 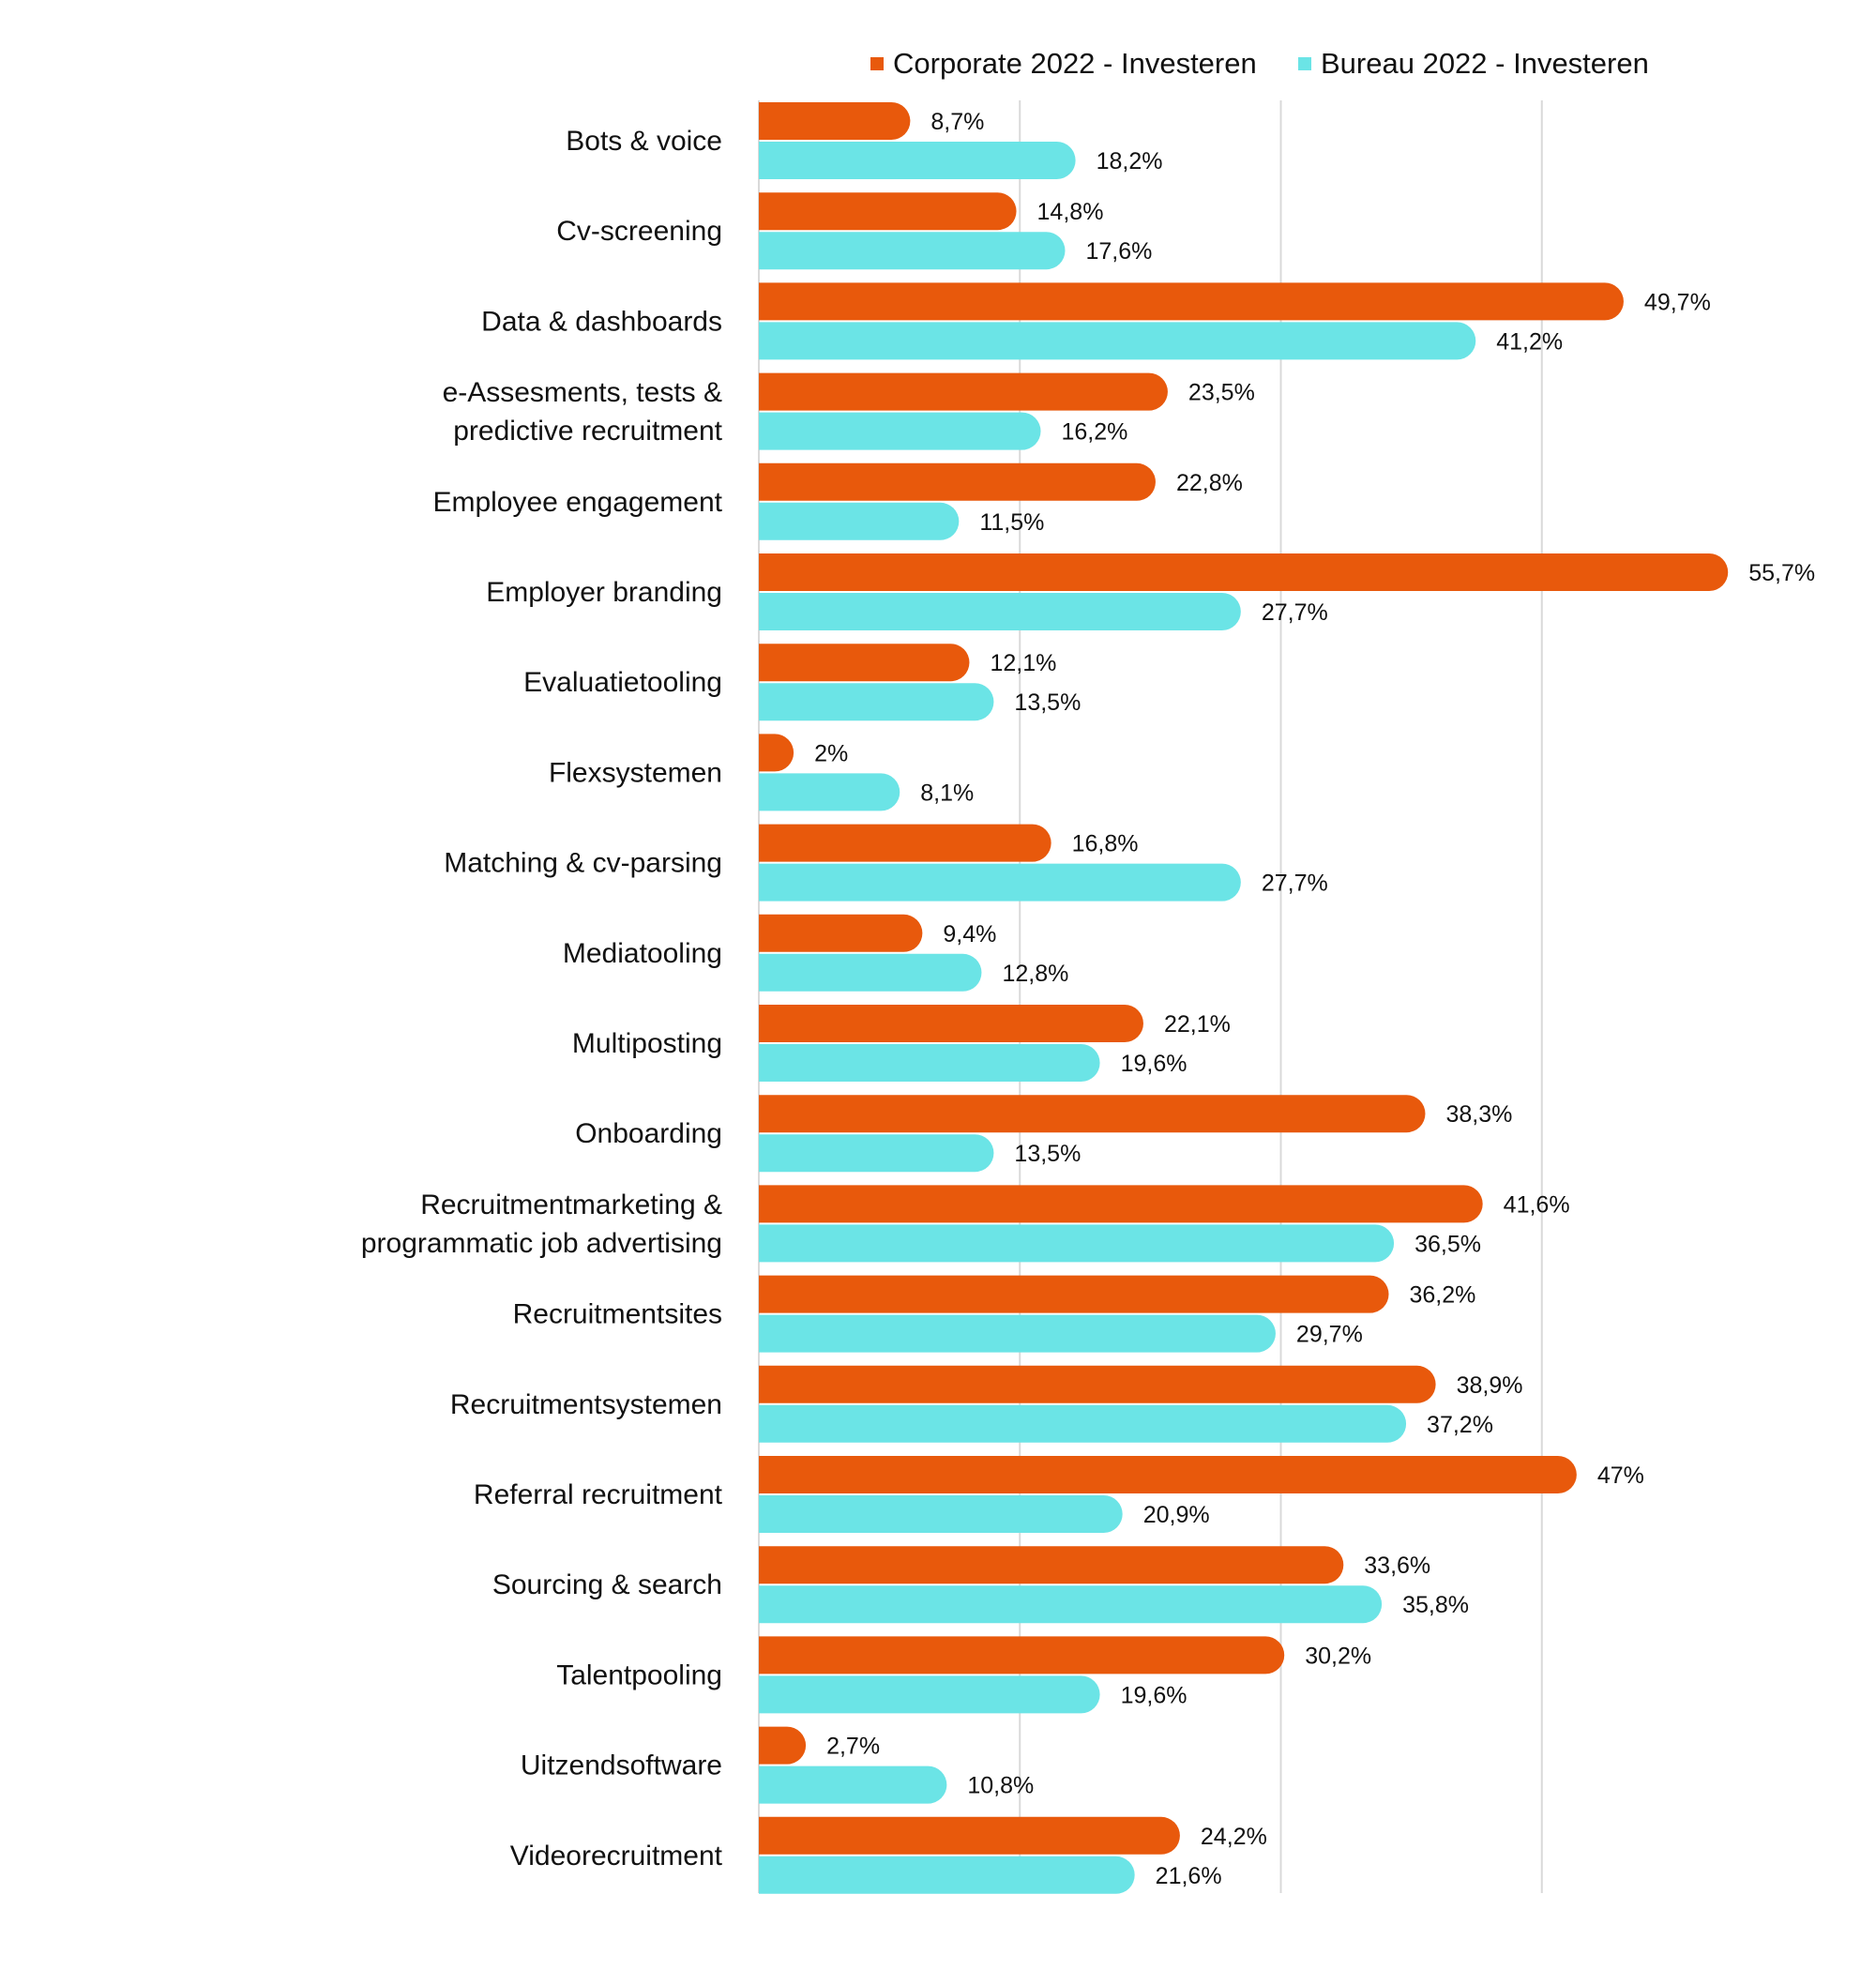 I want to click on category-label: Referral recruitment, so click(x=598, y=1495).